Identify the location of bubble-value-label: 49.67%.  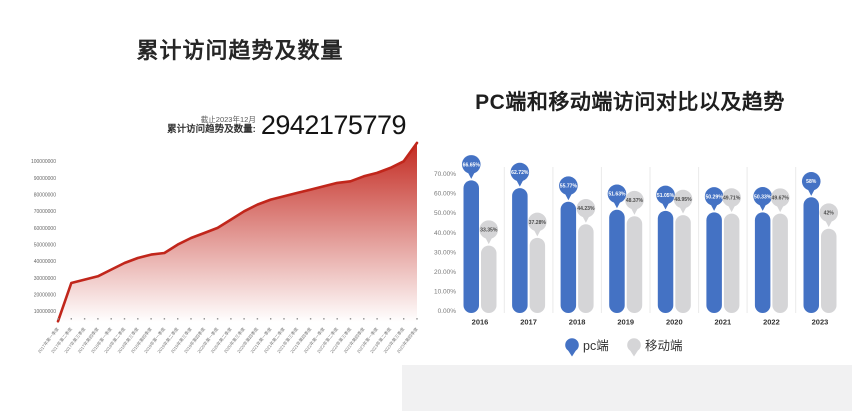
(781, 199).